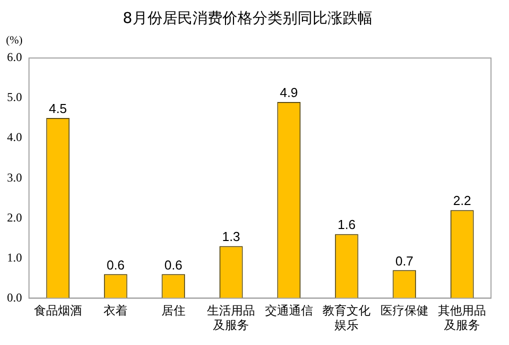 This screenshot has height=345, width=509. What do you see at coordinates (14, 297) in the screenshot?
I see `y-tick-label: 0.0` at bounding box center [14, 297].